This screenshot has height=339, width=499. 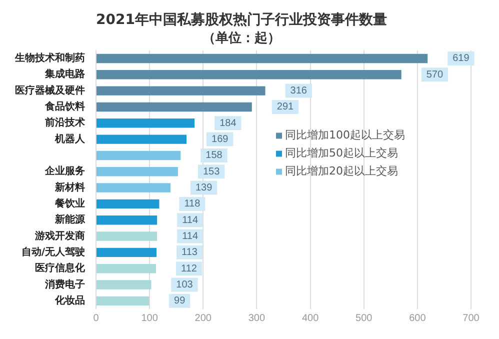 What do you see at coordinates (192, 204) in the screenshot?
I see `data-label: 118` at bounding box center [192, 204].